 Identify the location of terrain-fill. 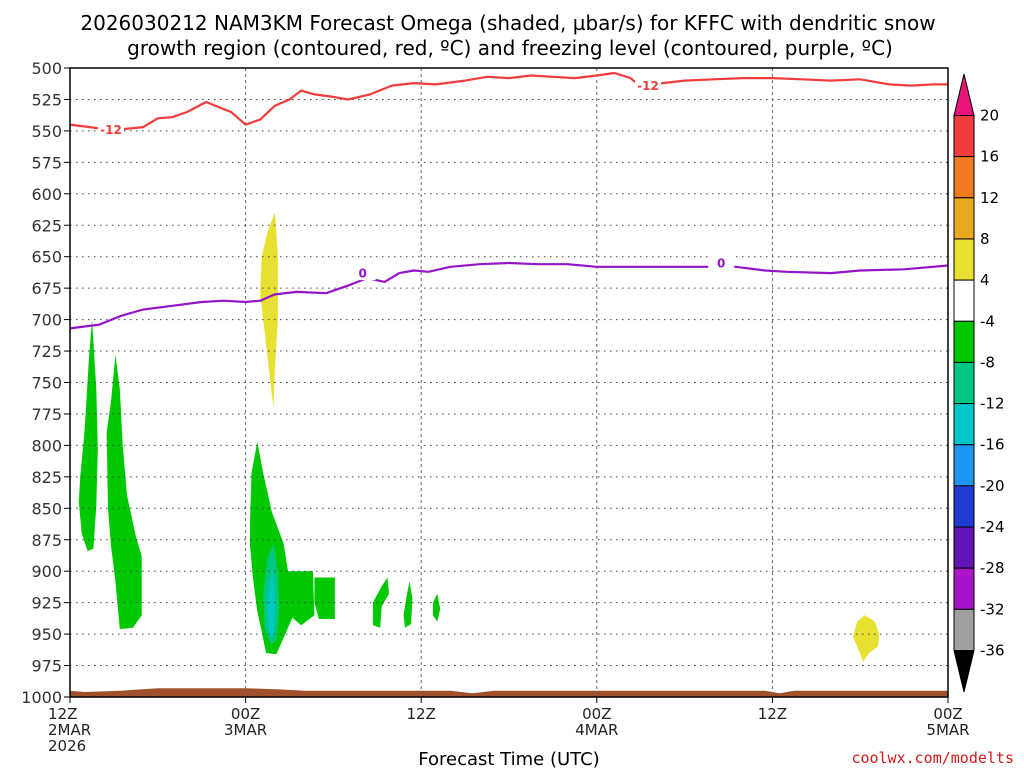
(509, 692).